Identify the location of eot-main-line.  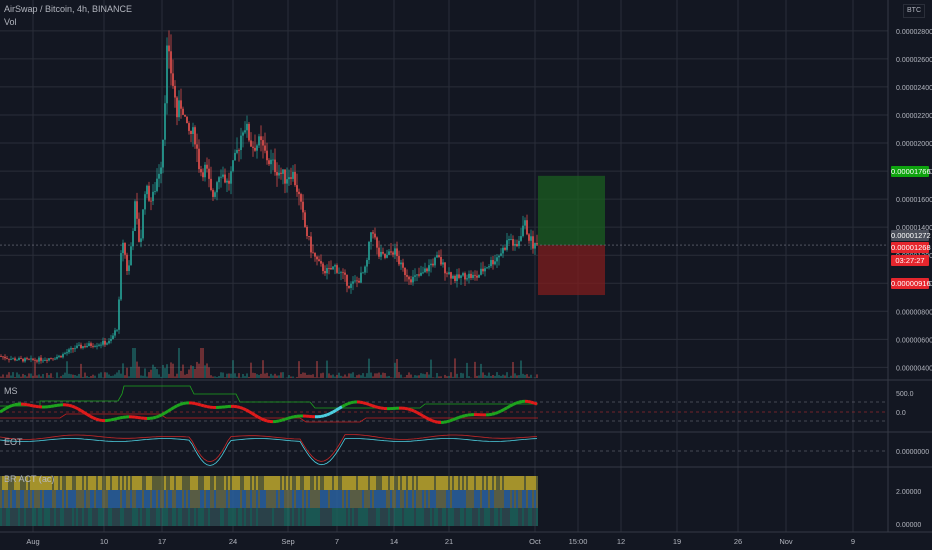
(269, 452).